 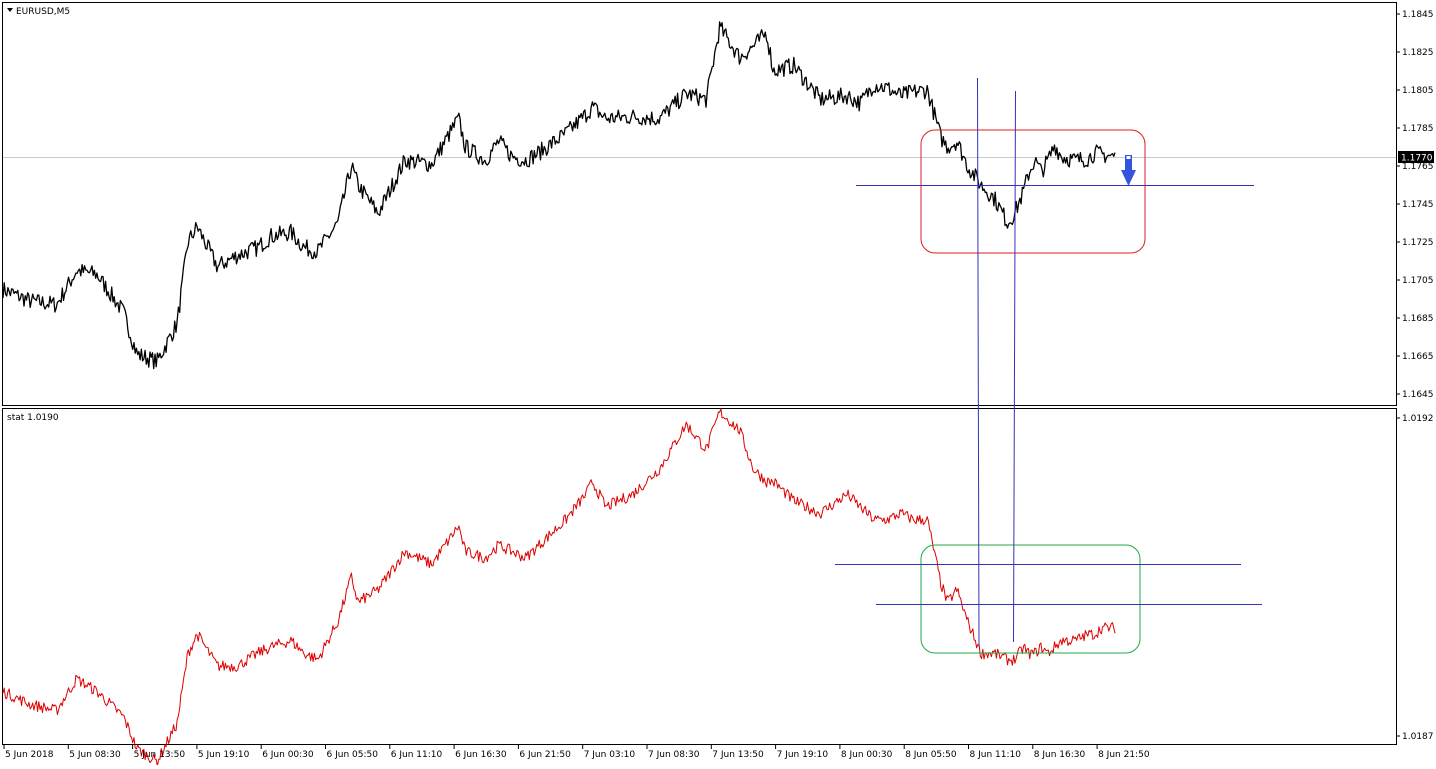 What do you see at coordinates (1418, 357) in the screenshot?
I see `y-tick-label: 1.1665` at bounding box center [1418, 357].